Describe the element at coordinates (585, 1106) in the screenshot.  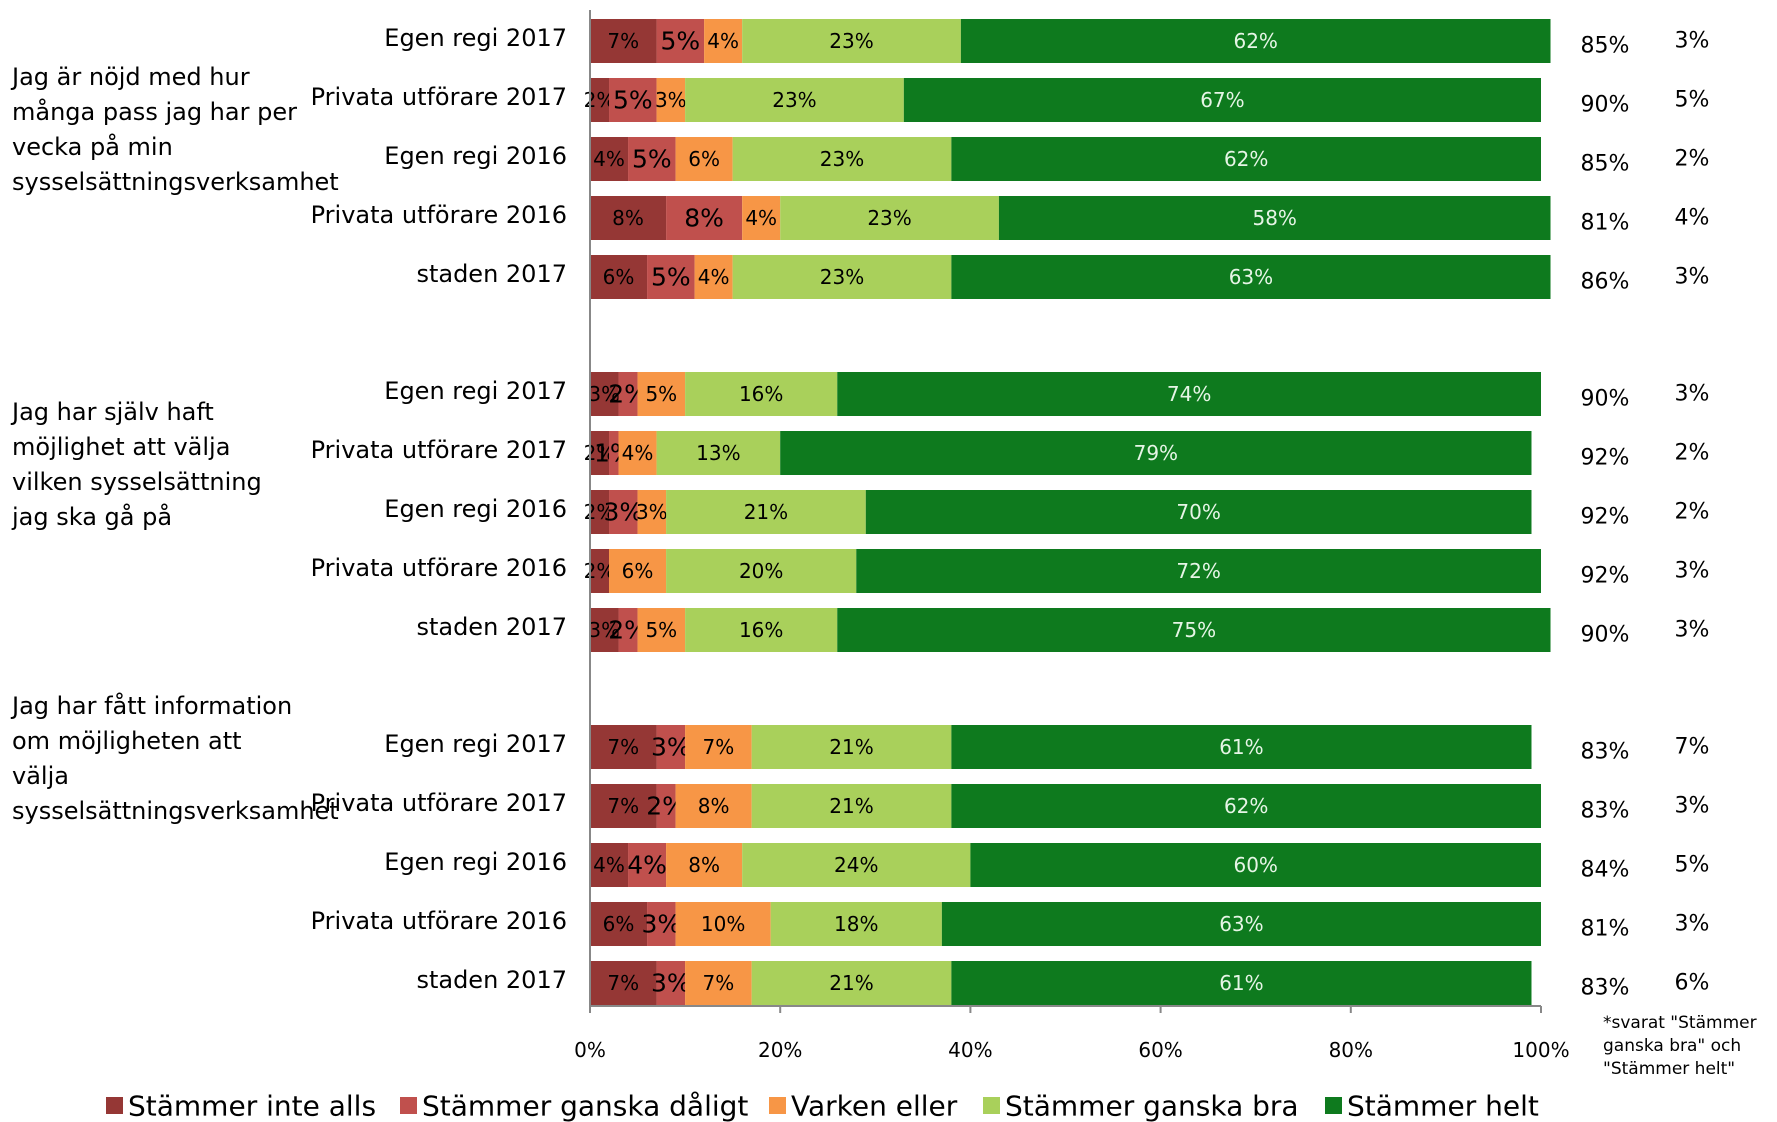
I see `legend-label: Stämmer ganska dåligt` at that location.